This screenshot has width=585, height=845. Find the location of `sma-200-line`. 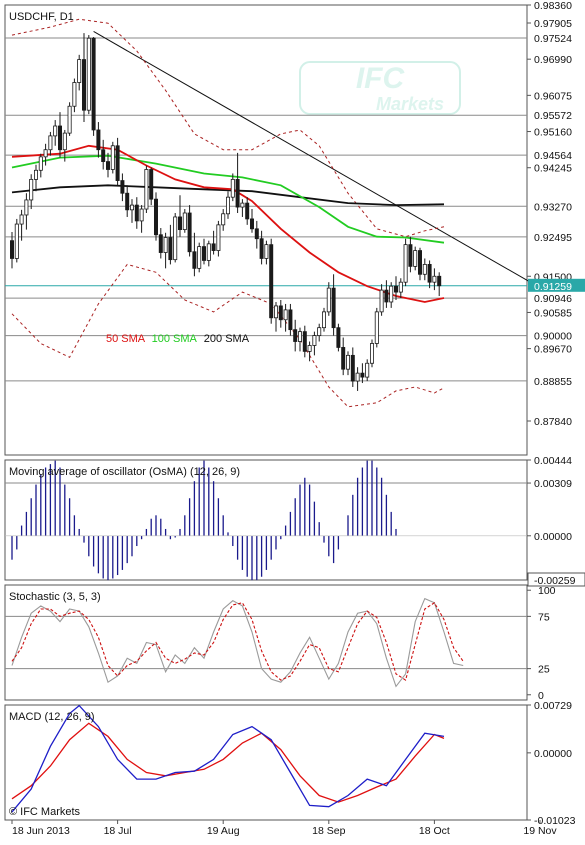

sma-200-line is located at coordinates (228, 195).